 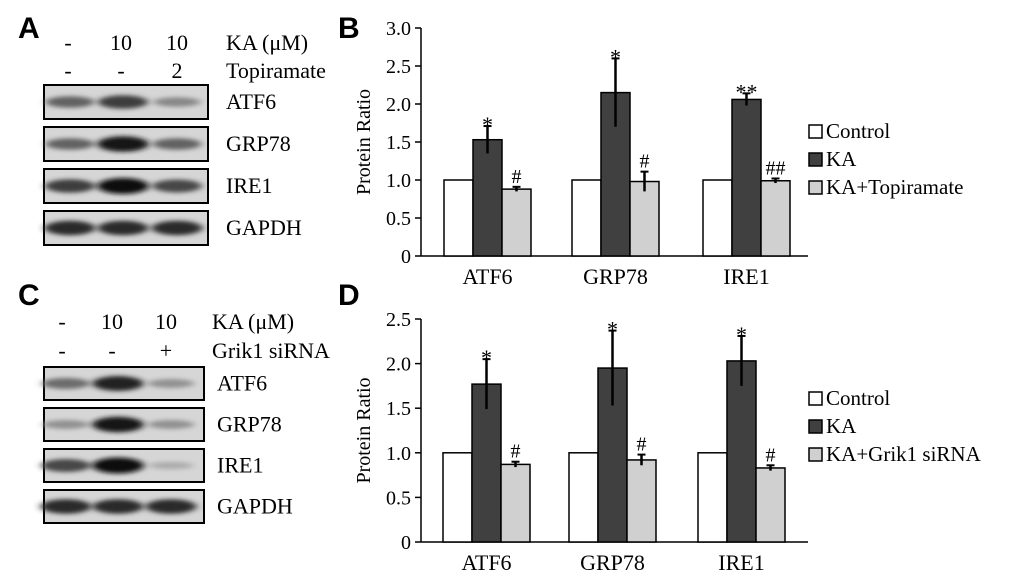 I want to click on lane3-treatment-value: +, so click(x=166, y=350).